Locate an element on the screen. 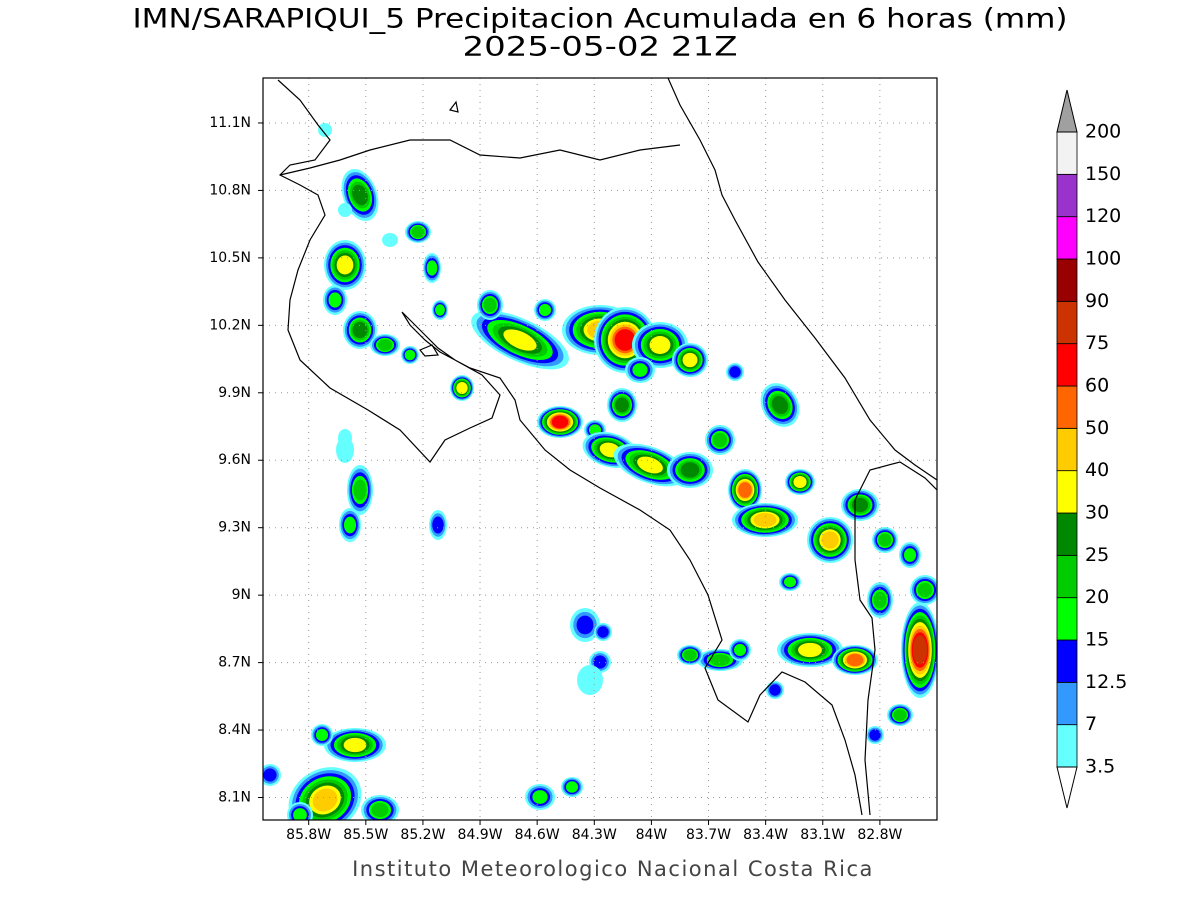 The image size is (1200, 900). lat-tick-label: 9.6N is located at coordinates (234, 460).